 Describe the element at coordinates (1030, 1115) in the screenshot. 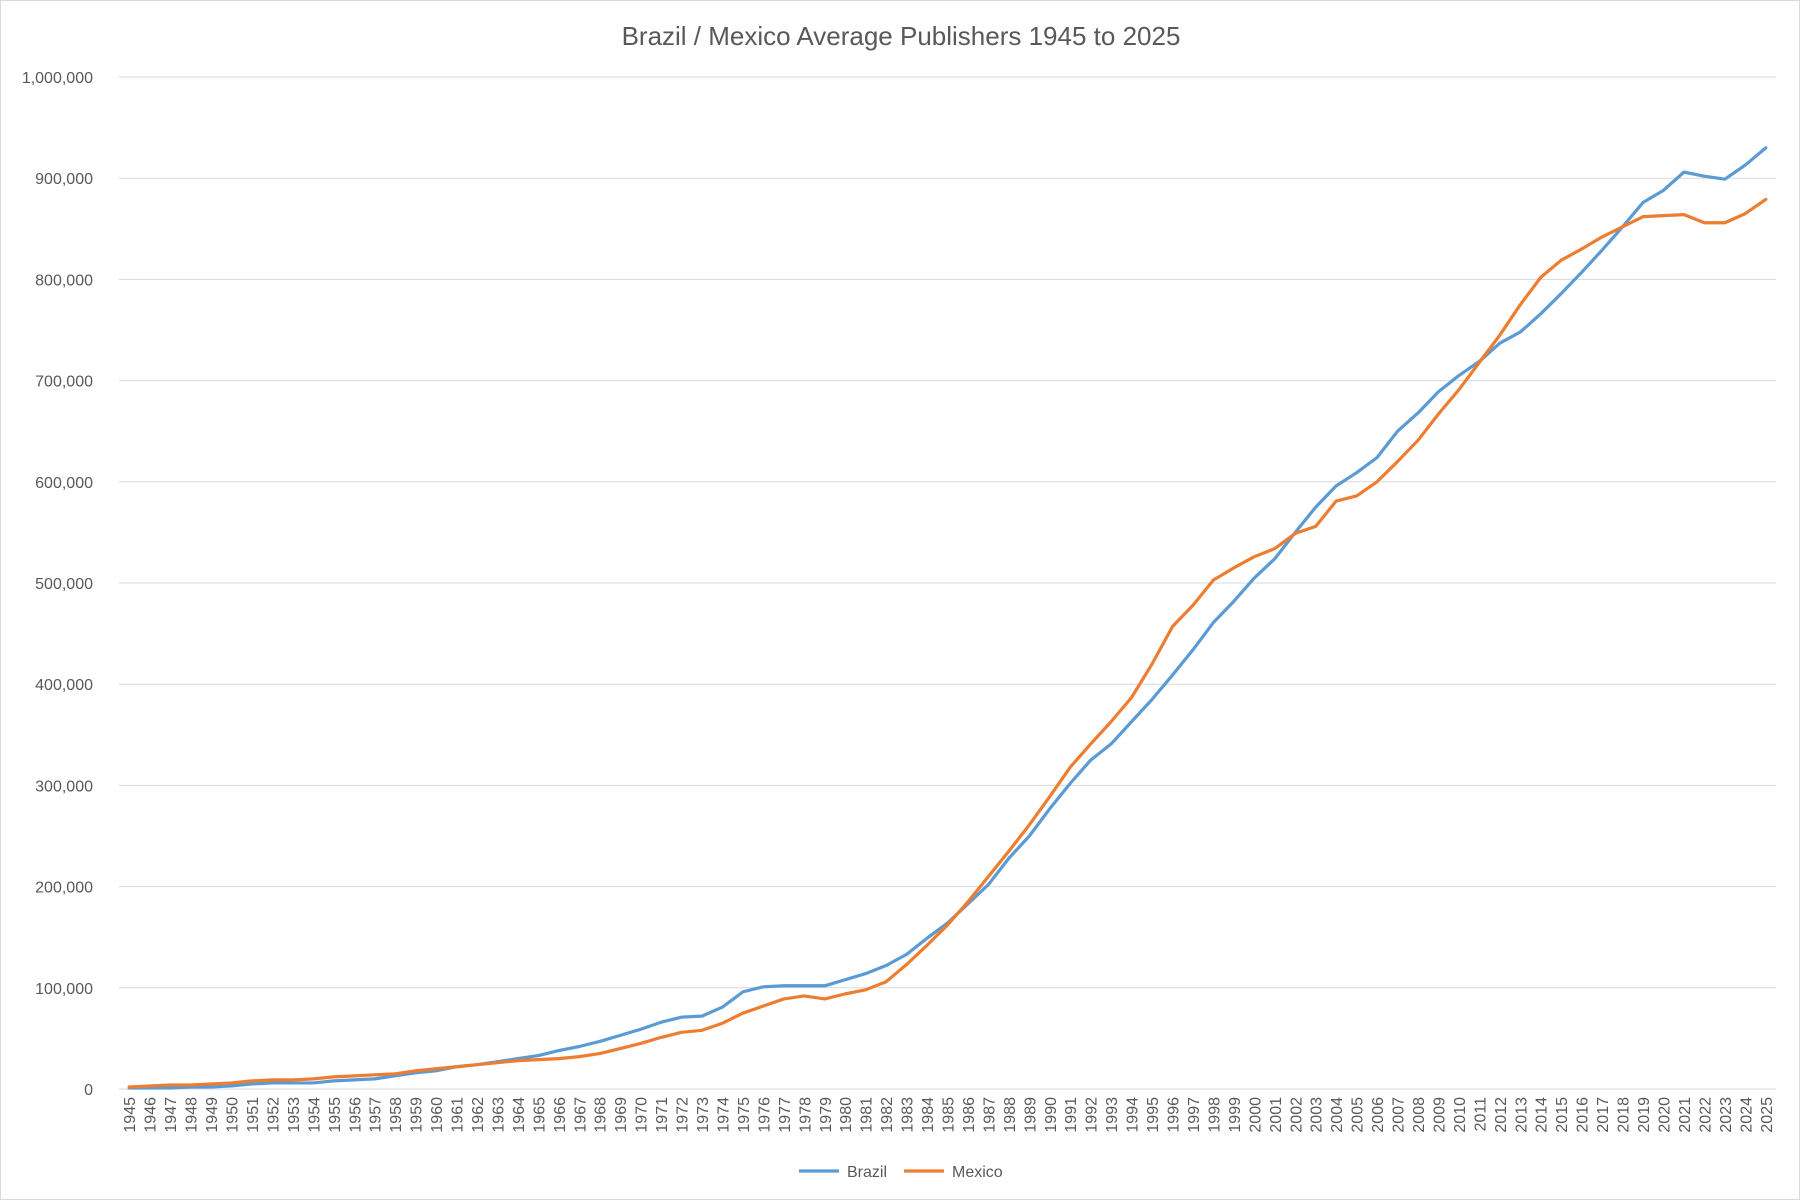

I see `x-tick-label: 1989` at that location.